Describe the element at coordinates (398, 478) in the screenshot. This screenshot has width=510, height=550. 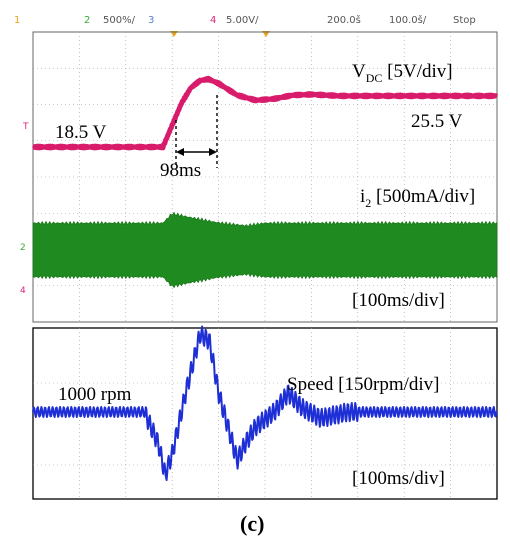
I see `timebase-label-bottom: [100ms/div]` at that location.